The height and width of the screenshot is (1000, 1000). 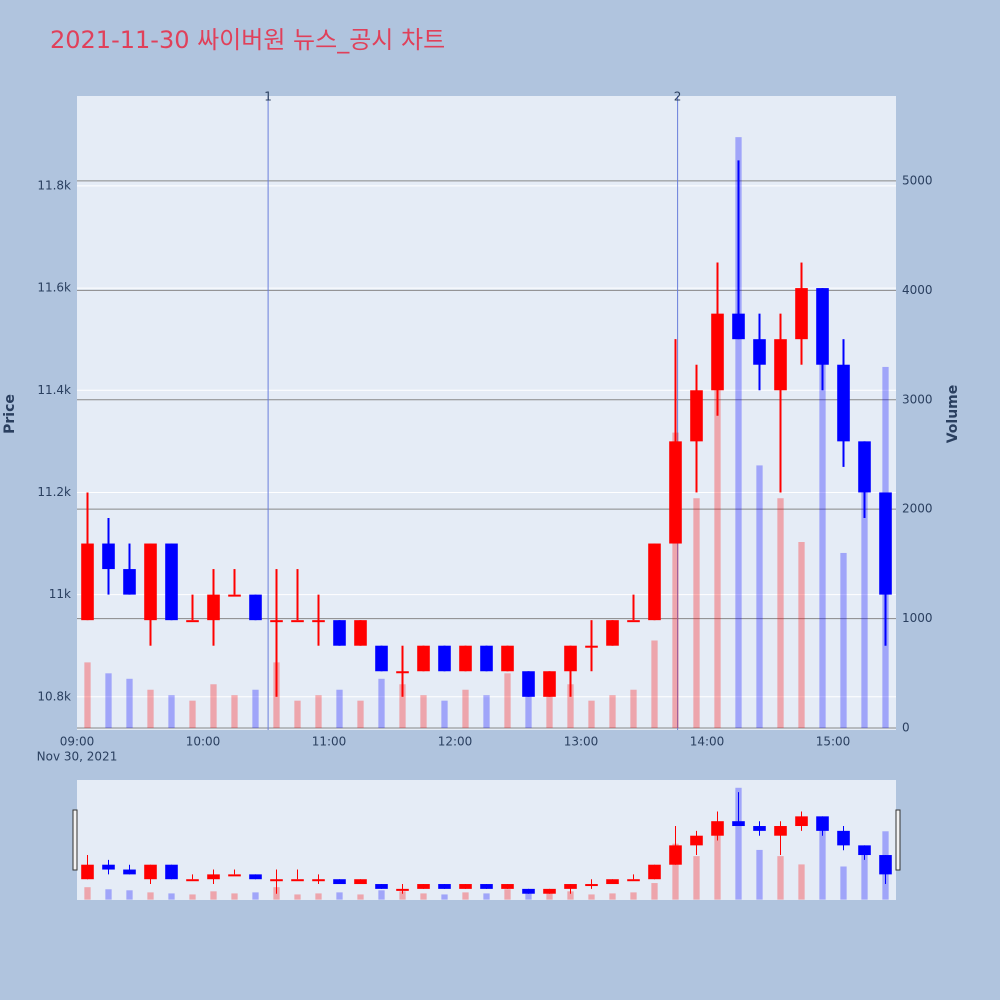 What do you see at coordinates (329, 742) in the screenshot?
I see `x-tick-label: 11:00` at bounding box center [329, 742].